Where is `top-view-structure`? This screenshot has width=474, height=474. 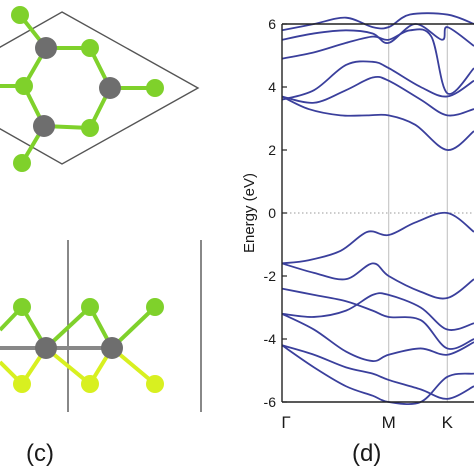
top-view-structure is located at coordinates (100, 89).